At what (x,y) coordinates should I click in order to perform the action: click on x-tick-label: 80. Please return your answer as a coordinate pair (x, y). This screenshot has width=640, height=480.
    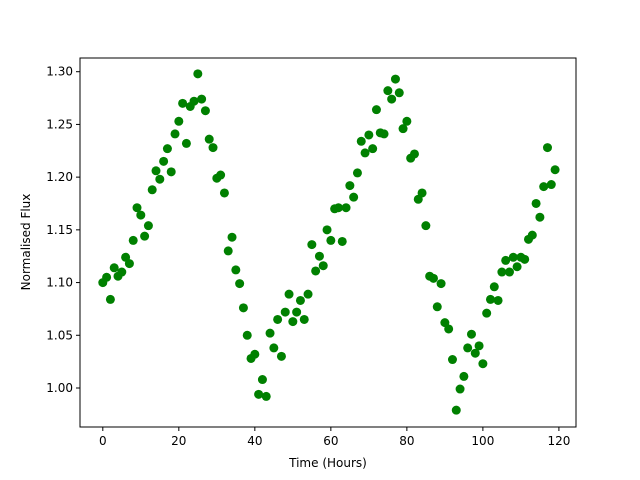
    Looking at the image, I should click on (406, 441).